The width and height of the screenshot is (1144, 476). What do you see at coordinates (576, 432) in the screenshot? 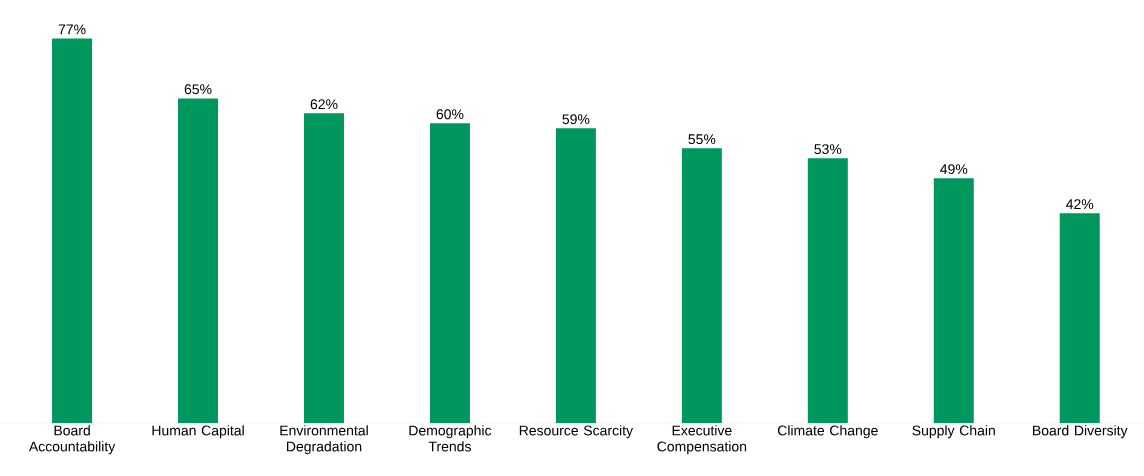
I see `x-tick-label: Resource Scarcity` at bounding box center [576, 432].